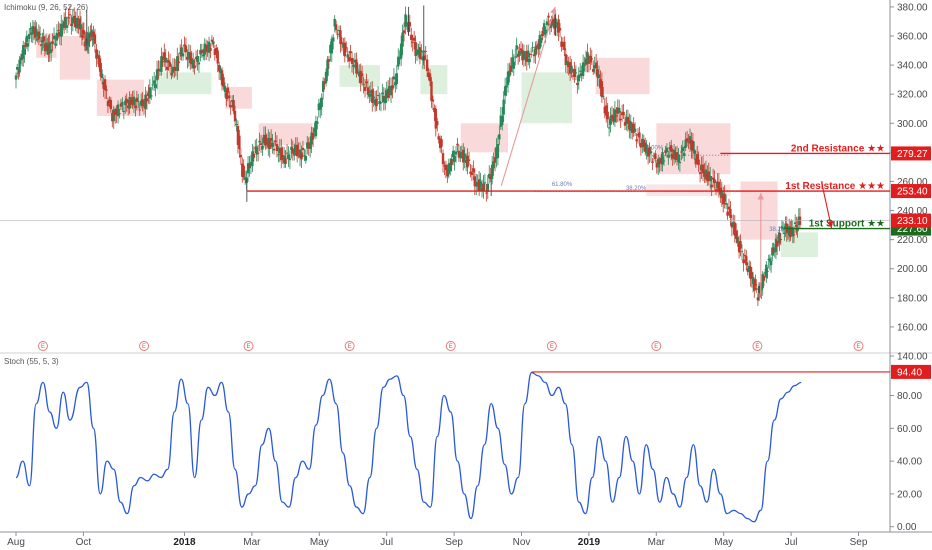 This screenshot has height=550, width=932. Describe the element at coordinates (859, 542) in the screenshot. I see `time-tick-label: Sep` at that location.